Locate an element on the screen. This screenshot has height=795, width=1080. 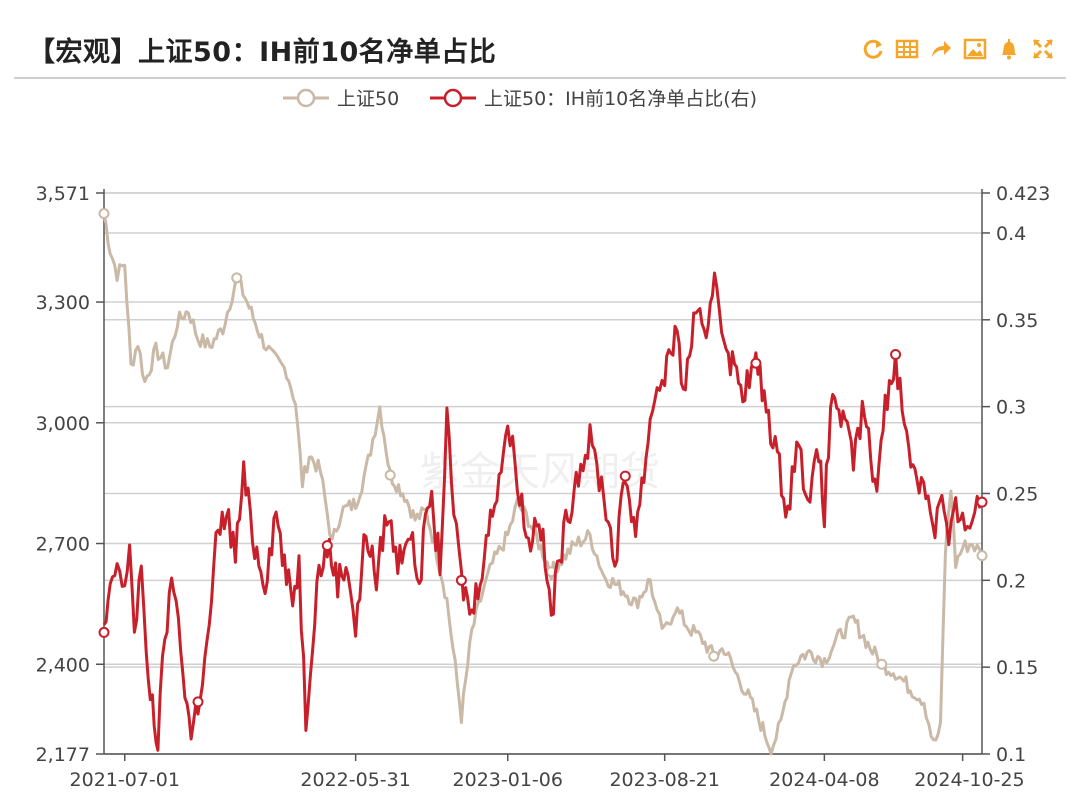
share-icon is located at coordinates (941, 49).